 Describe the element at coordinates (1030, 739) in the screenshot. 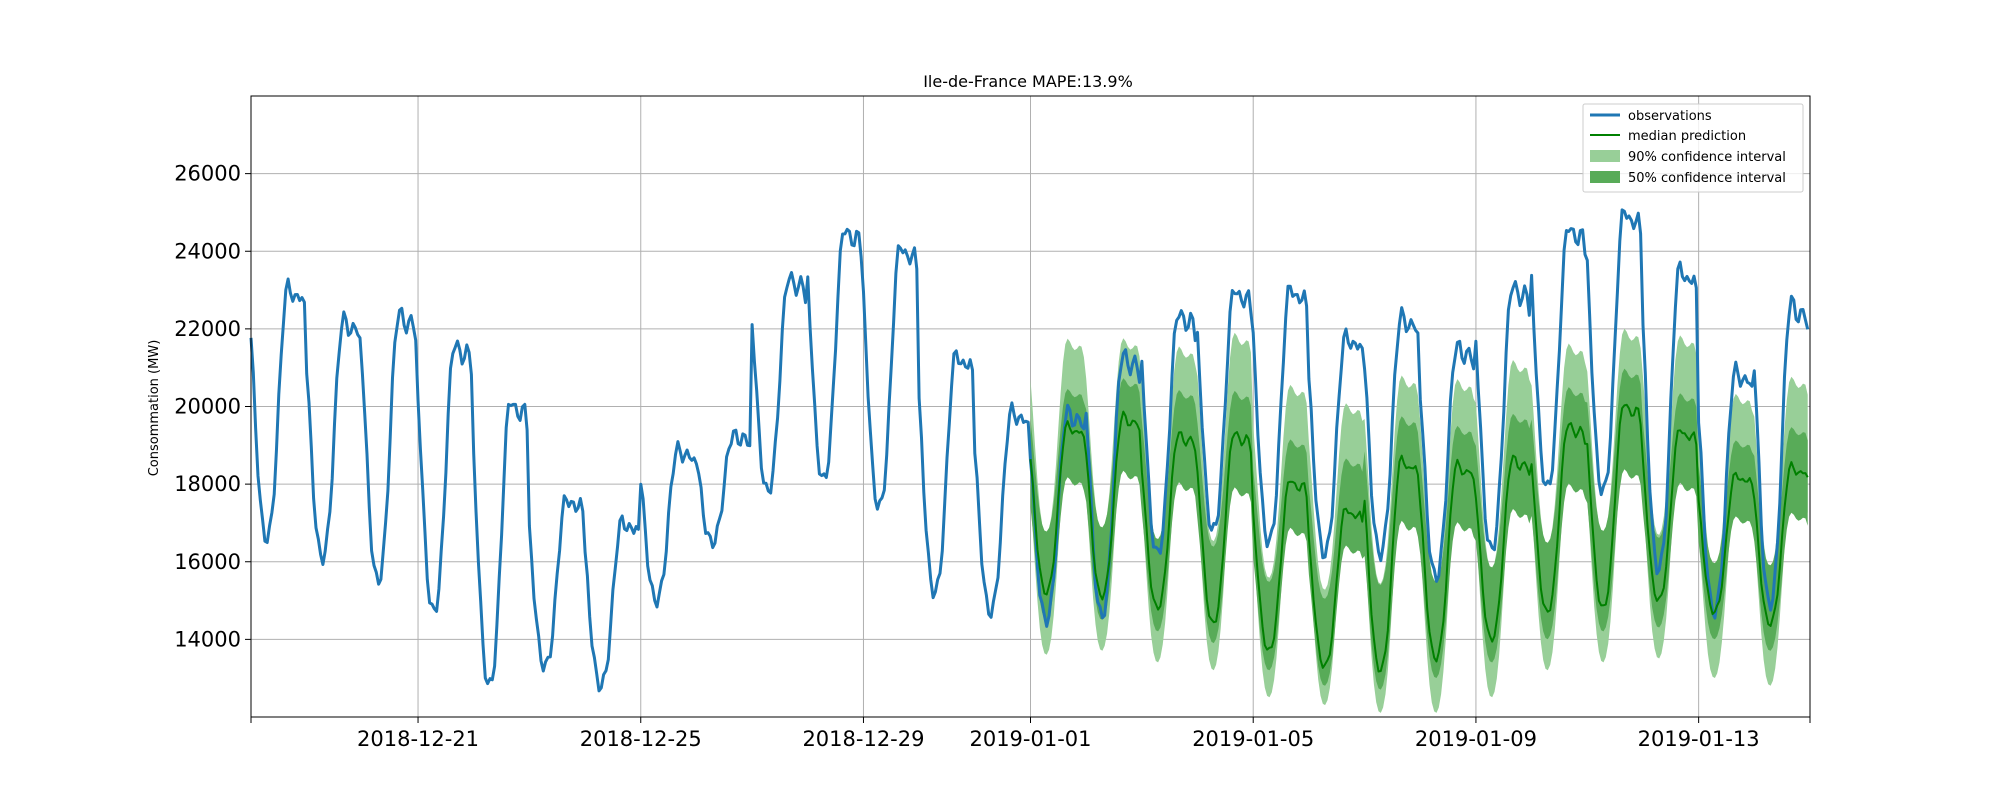

I see `x-tick-label: 2019-01-01` at that location.